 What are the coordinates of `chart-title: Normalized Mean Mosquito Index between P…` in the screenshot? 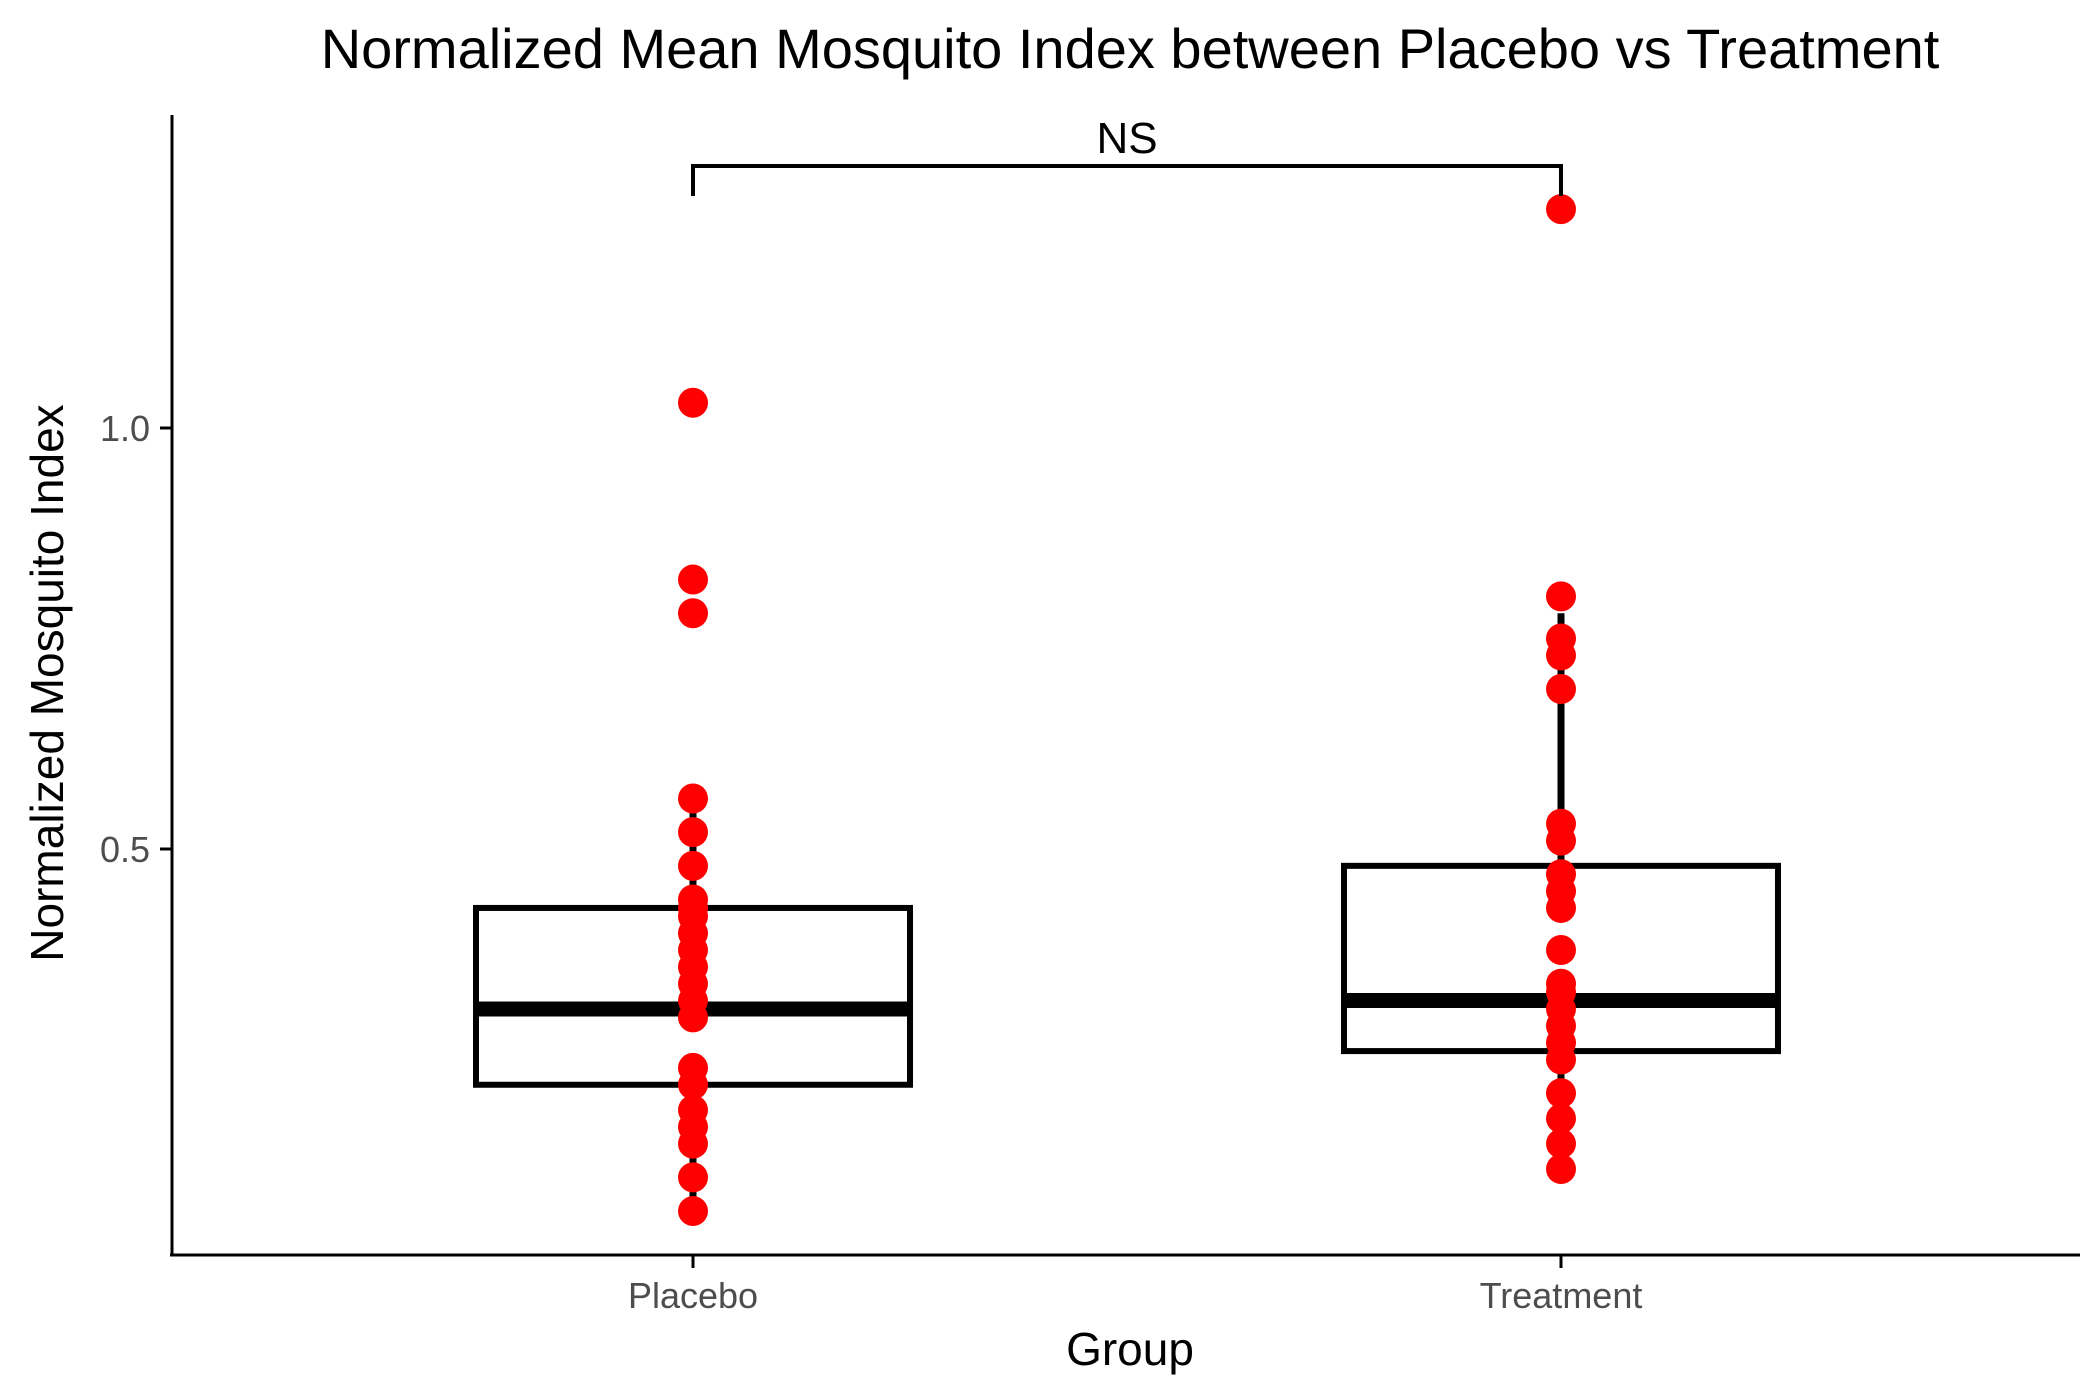 It's located at (1130, 48).